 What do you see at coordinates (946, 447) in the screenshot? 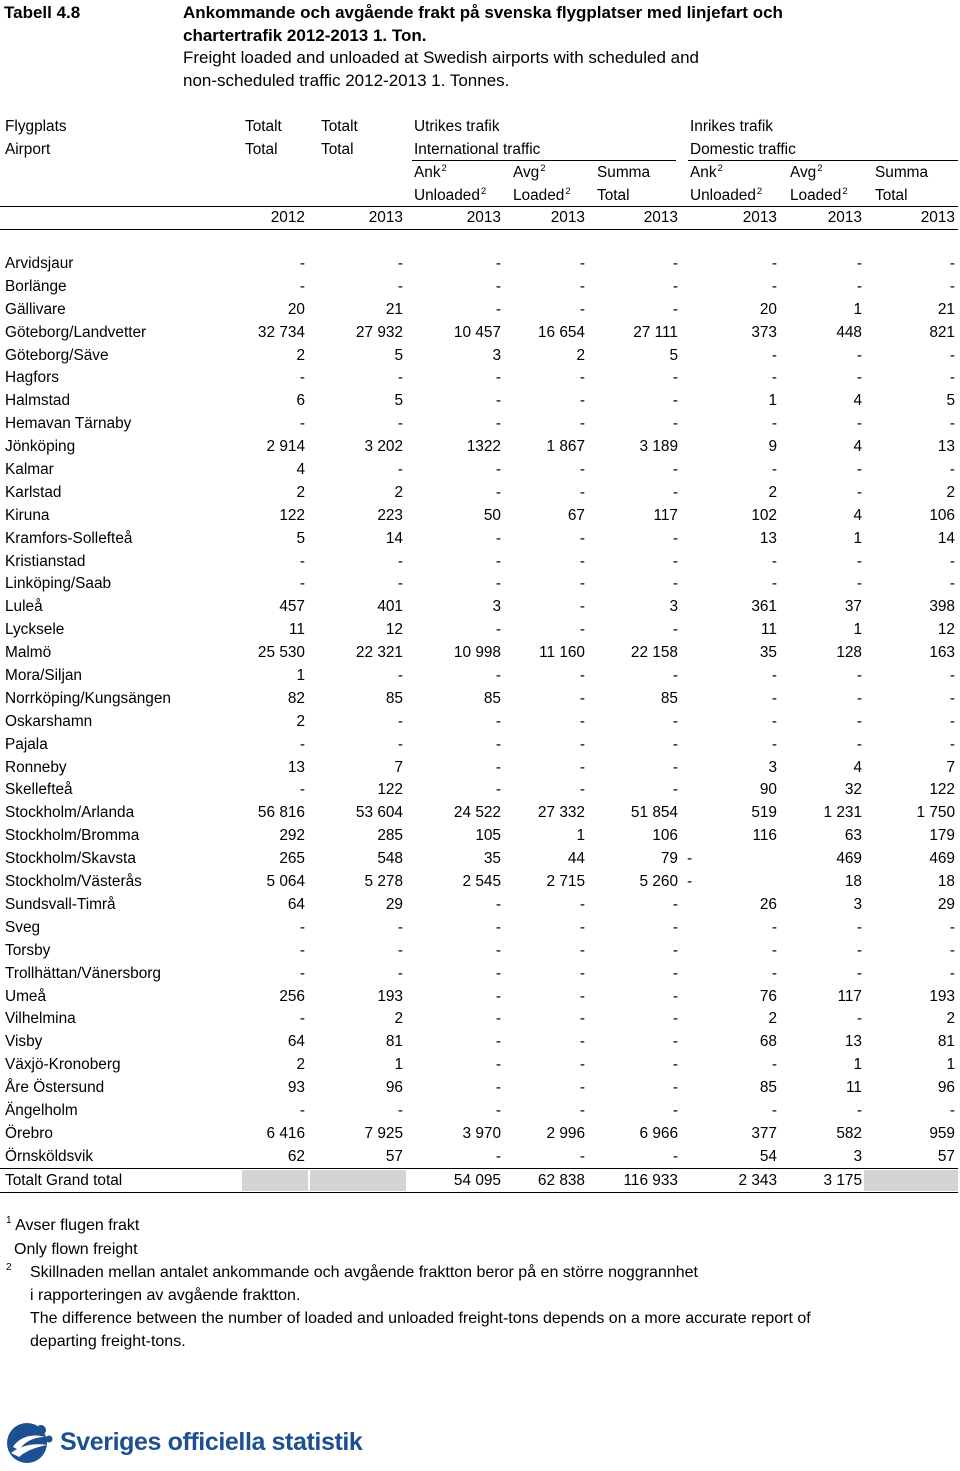
I see `table-cell: 13` at bounding box center [946, 447].